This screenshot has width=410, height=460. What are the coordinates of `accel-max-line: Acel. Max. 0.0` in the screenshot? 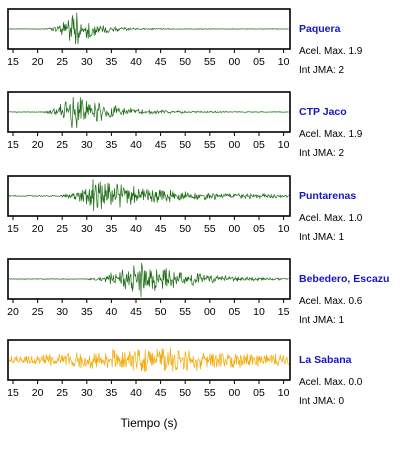 It's located at (330, 382).